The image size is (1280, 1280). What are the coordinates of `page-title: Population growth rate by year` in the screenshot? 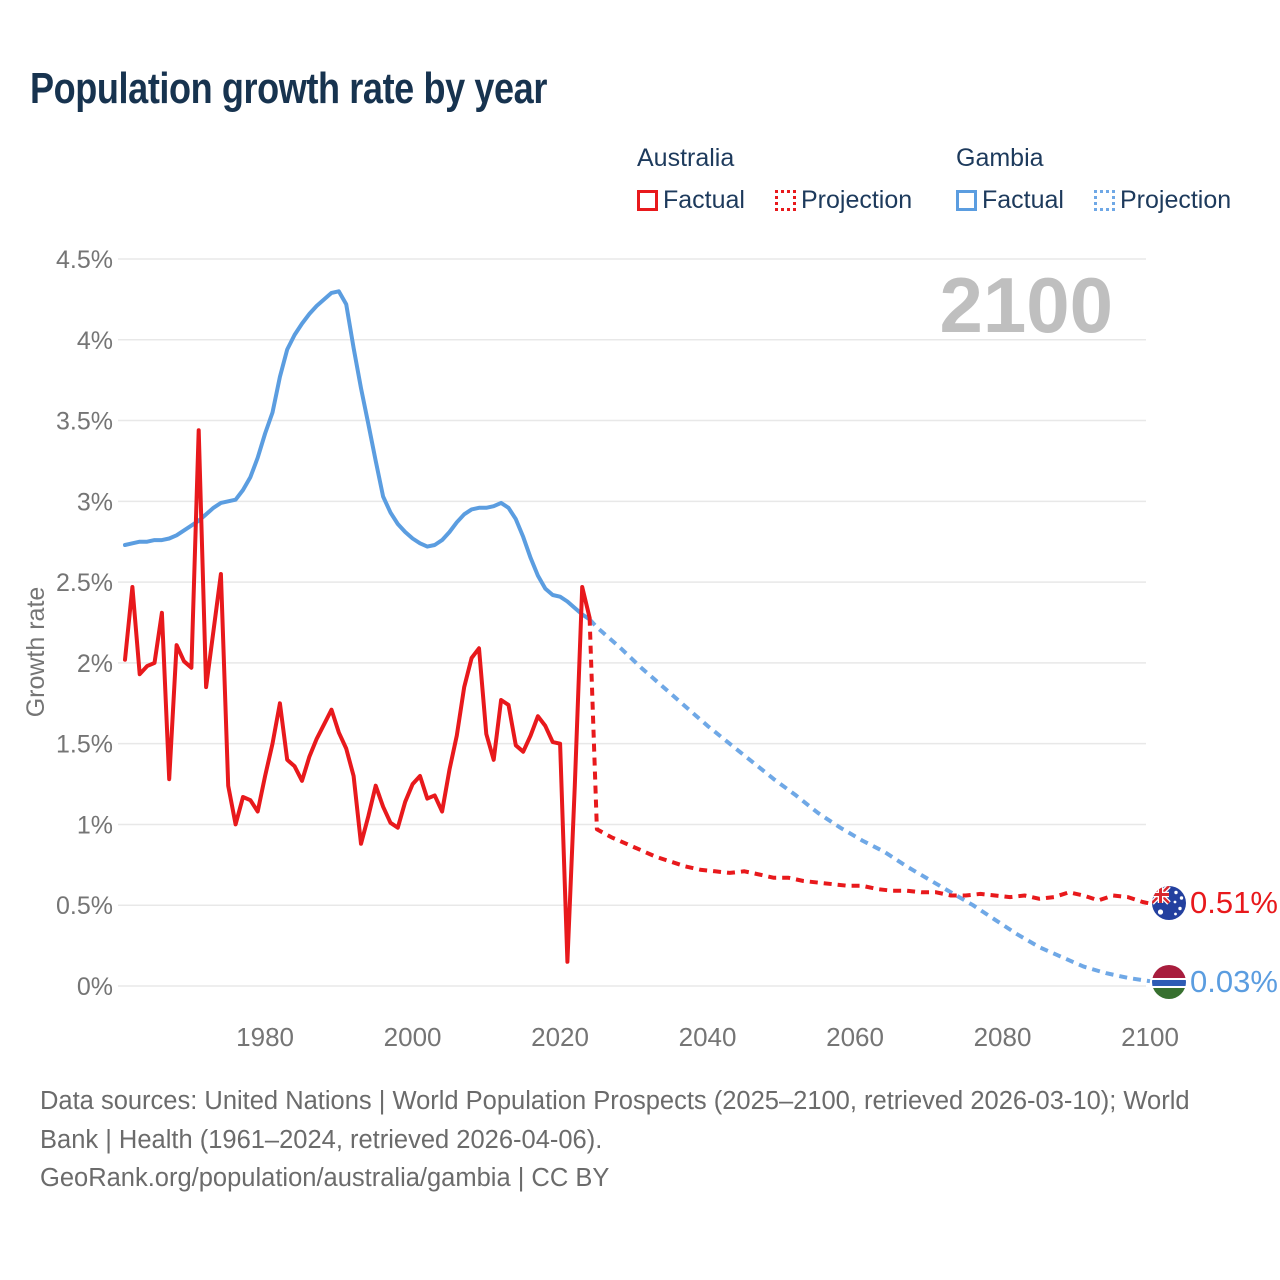 It's located at (288, 88).